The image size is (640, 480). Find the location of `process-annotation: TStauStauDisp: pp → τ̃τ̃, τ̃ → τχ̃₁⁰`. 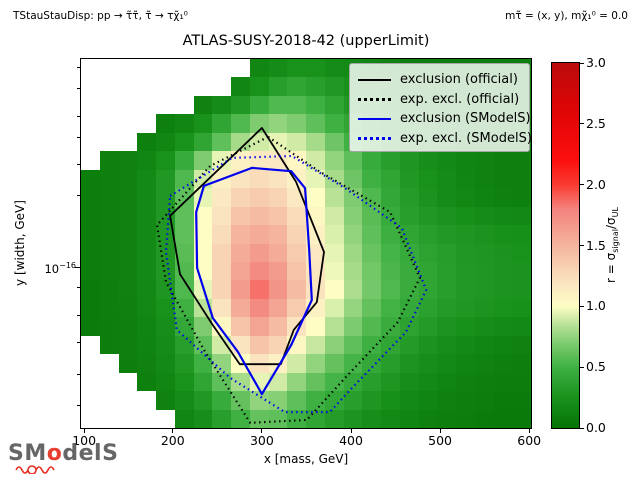

process-annotation: TStauStauDisp: pp → τ̃τ̃, τ̃ → τχ̃₁⁰ is located at coordinates (100, 16).